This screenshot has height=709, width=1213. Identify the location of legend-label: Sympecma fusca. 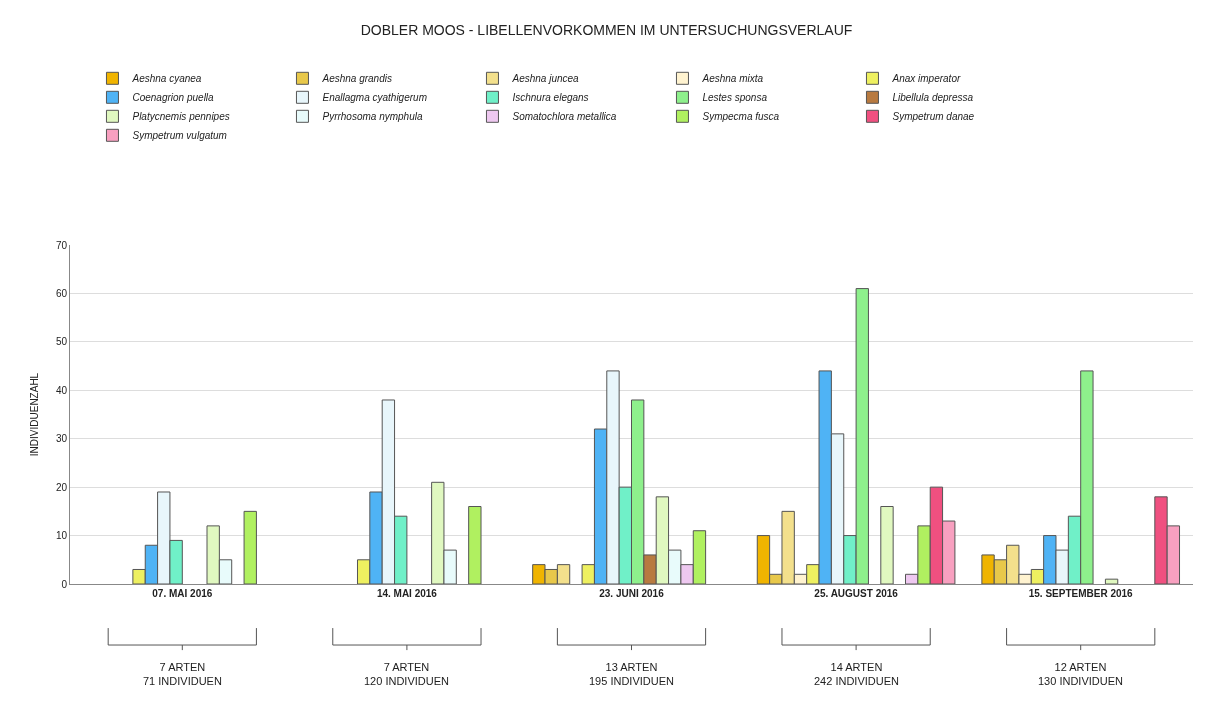
(741, 117).